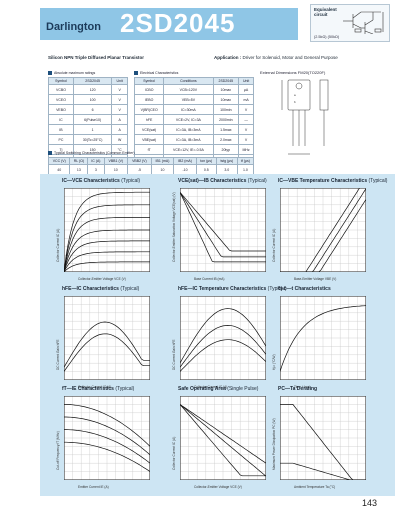 The image size is (400, 518). I want to click on abs-max-cell: IB, so click(61, 129).